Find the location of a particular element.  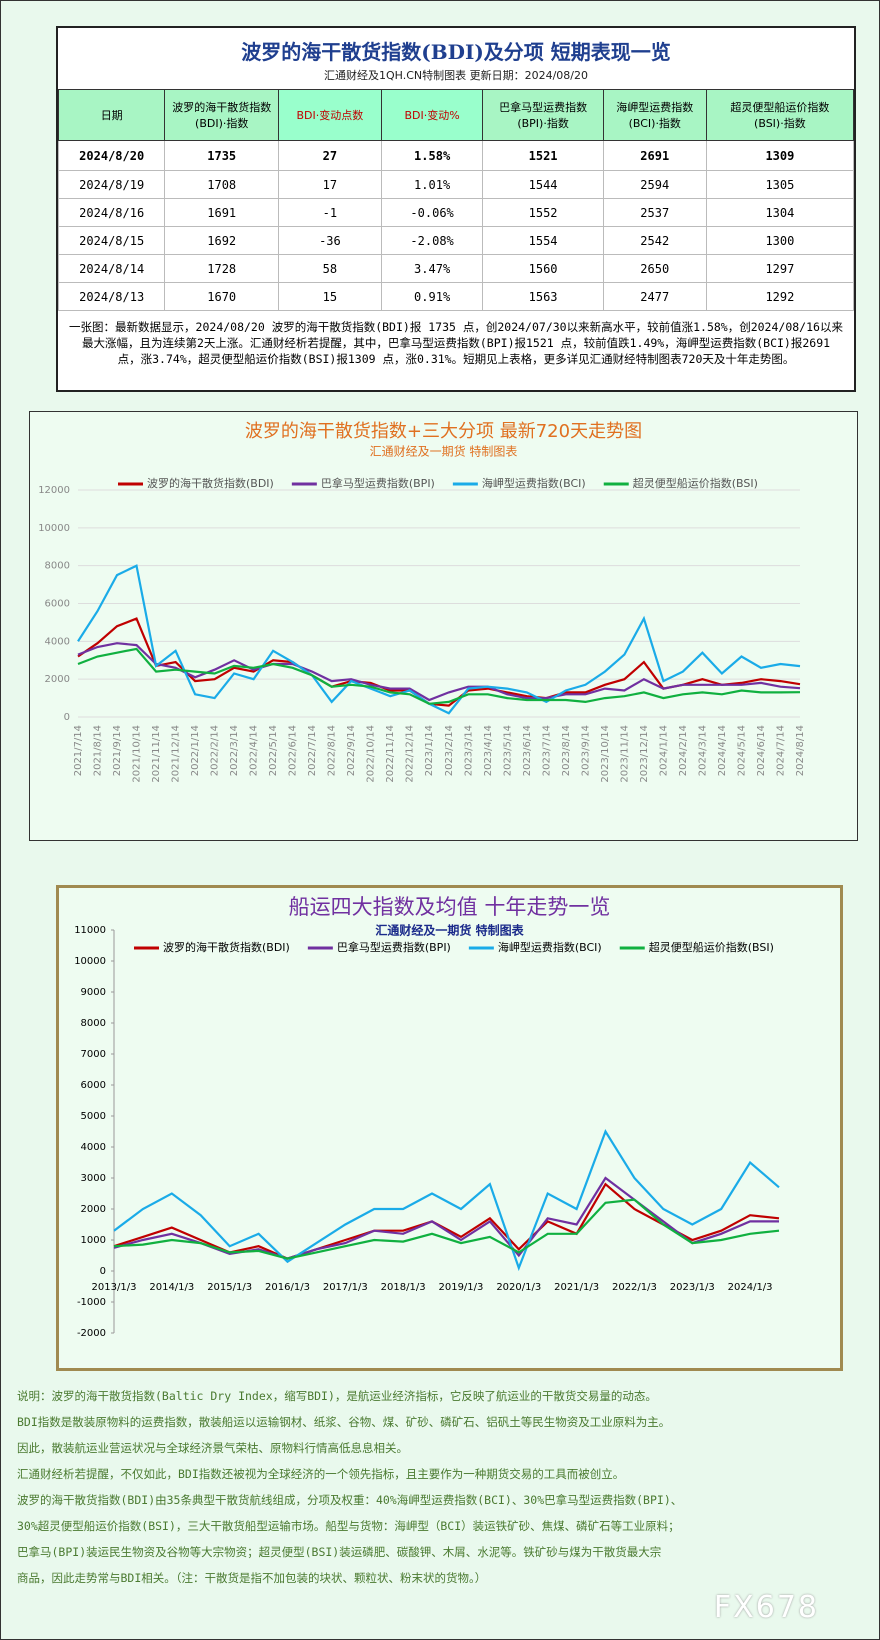

x-tick-label: 2023/12/14 is located at coordinates (644, 754).